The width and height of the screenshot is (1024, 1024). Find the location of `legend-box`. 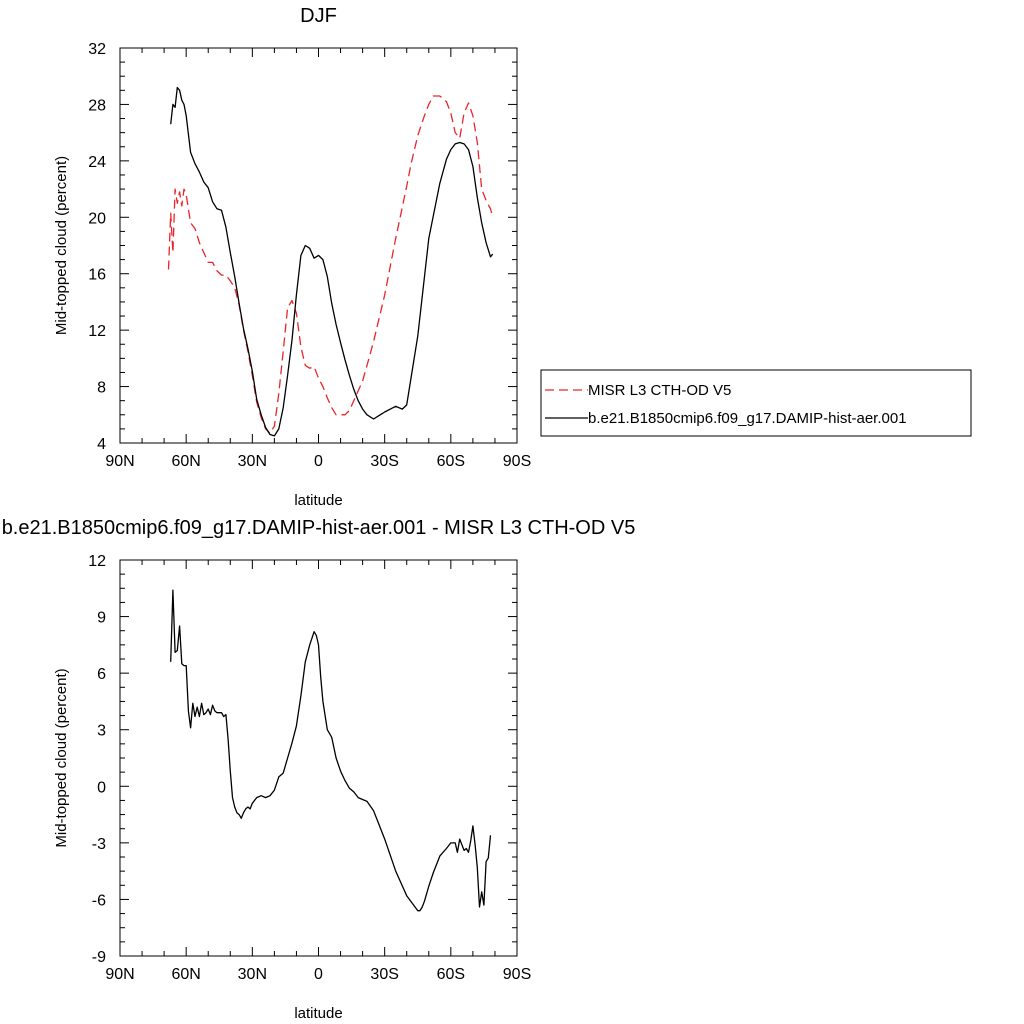

legend-box is located at coordinates (756, 403).